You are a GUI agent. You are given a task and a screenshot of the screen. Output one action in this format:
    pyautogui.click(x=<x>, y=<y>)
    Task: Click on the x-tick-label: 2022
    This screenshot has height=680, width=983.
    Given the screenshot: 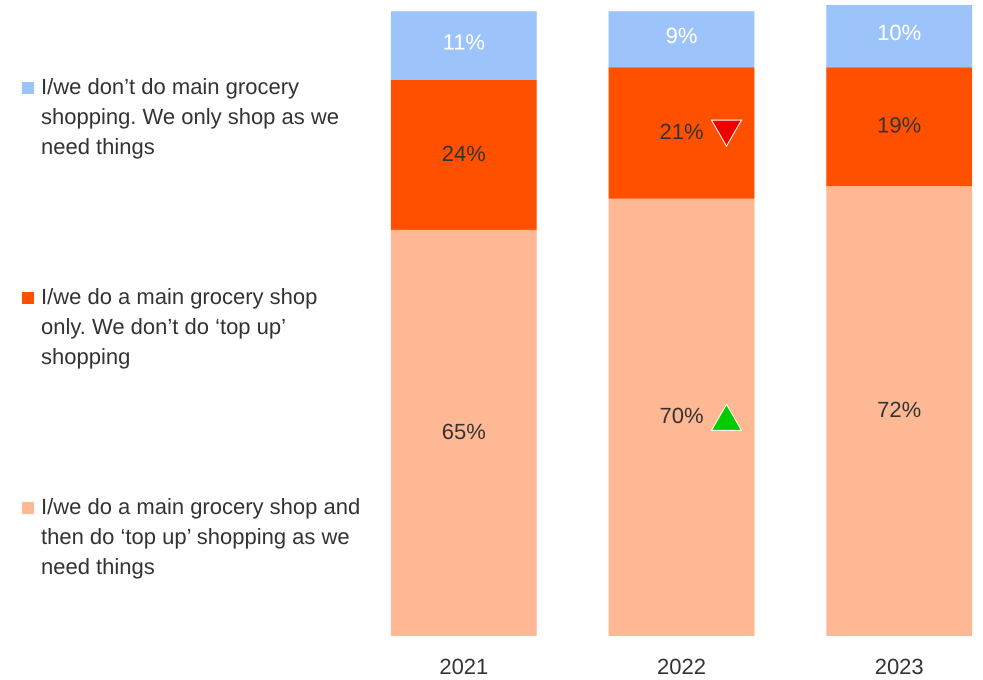 What is the action you would take?
    pyautogui.click(x=681, y=666)
    